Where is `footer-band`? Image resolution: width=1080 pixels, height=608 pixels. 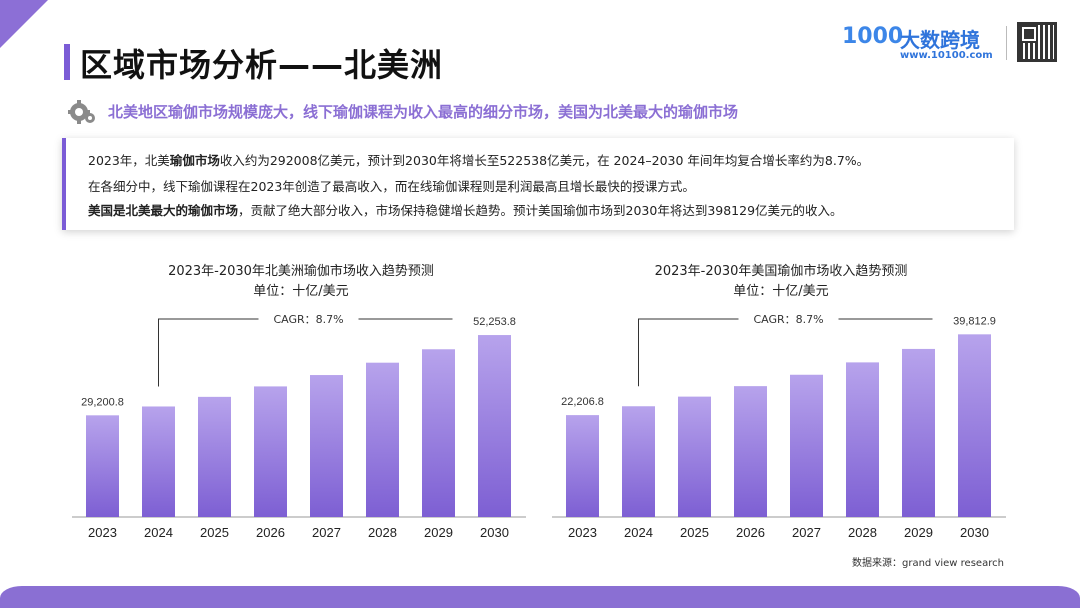
footer-band is located at coordinates (540, 597).